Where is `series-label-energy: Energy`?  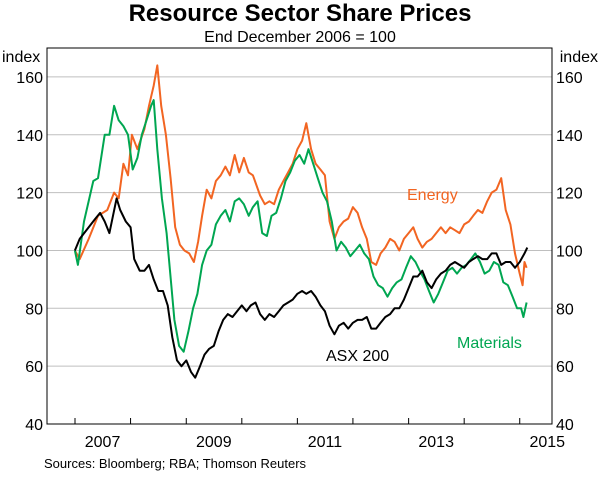 series-label-energy: Energy is located at coordinates (432, 195).